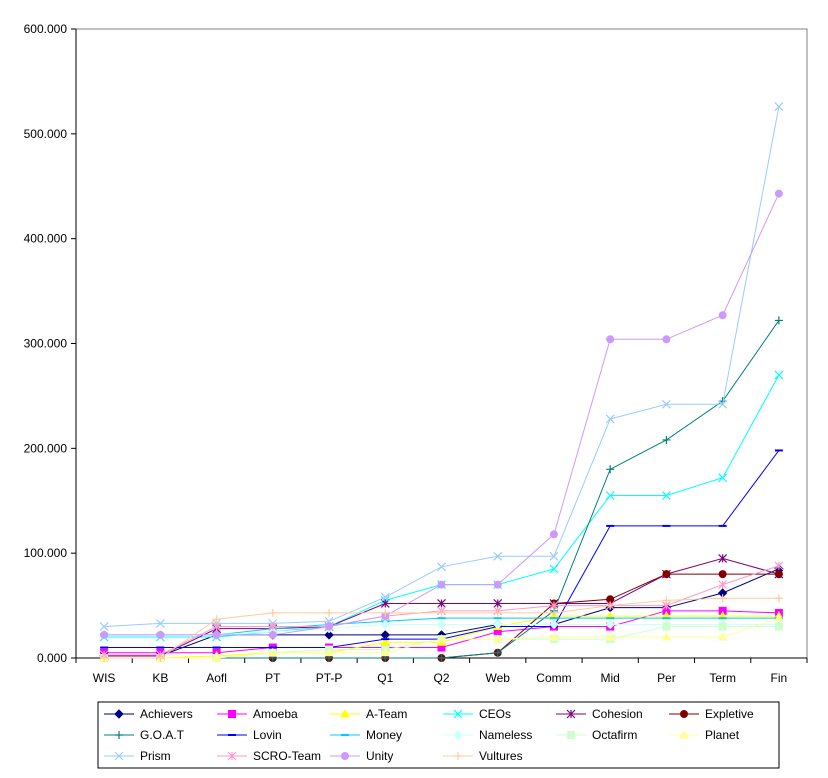  I want to click on legend-item: Expletive, so click(711, 714).